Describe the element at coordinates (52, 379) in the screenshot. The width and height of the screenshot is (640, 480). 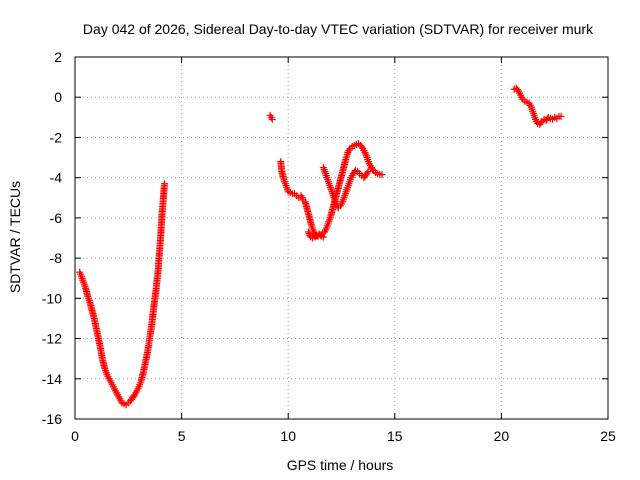
I see `y-tick-label: -14` at that location.